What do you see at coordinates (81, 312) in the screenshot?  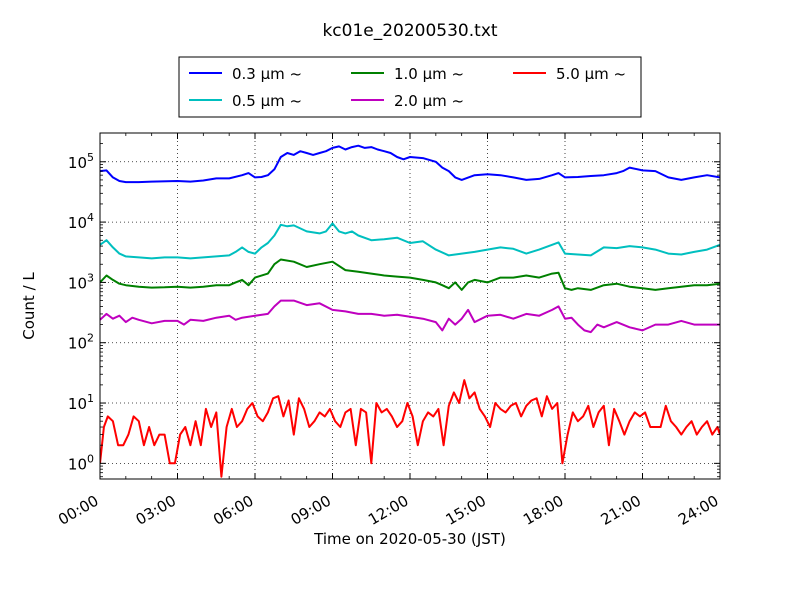 I see `y-tick-labels: 10⁰ 10¹ 10² 10³ 10⁴ 10⁵` at bounding box center [81, 312].